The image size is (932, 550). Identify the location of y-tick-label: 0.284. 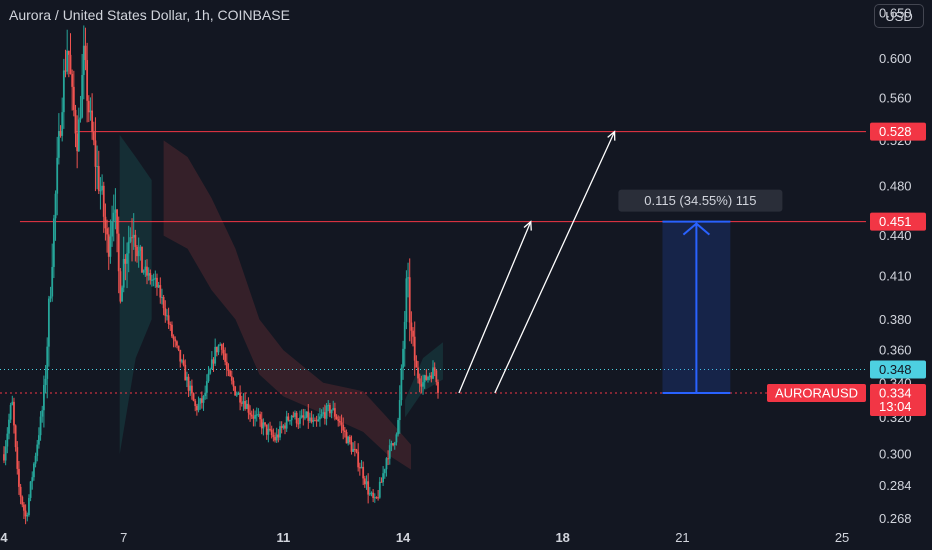
(895, 485).